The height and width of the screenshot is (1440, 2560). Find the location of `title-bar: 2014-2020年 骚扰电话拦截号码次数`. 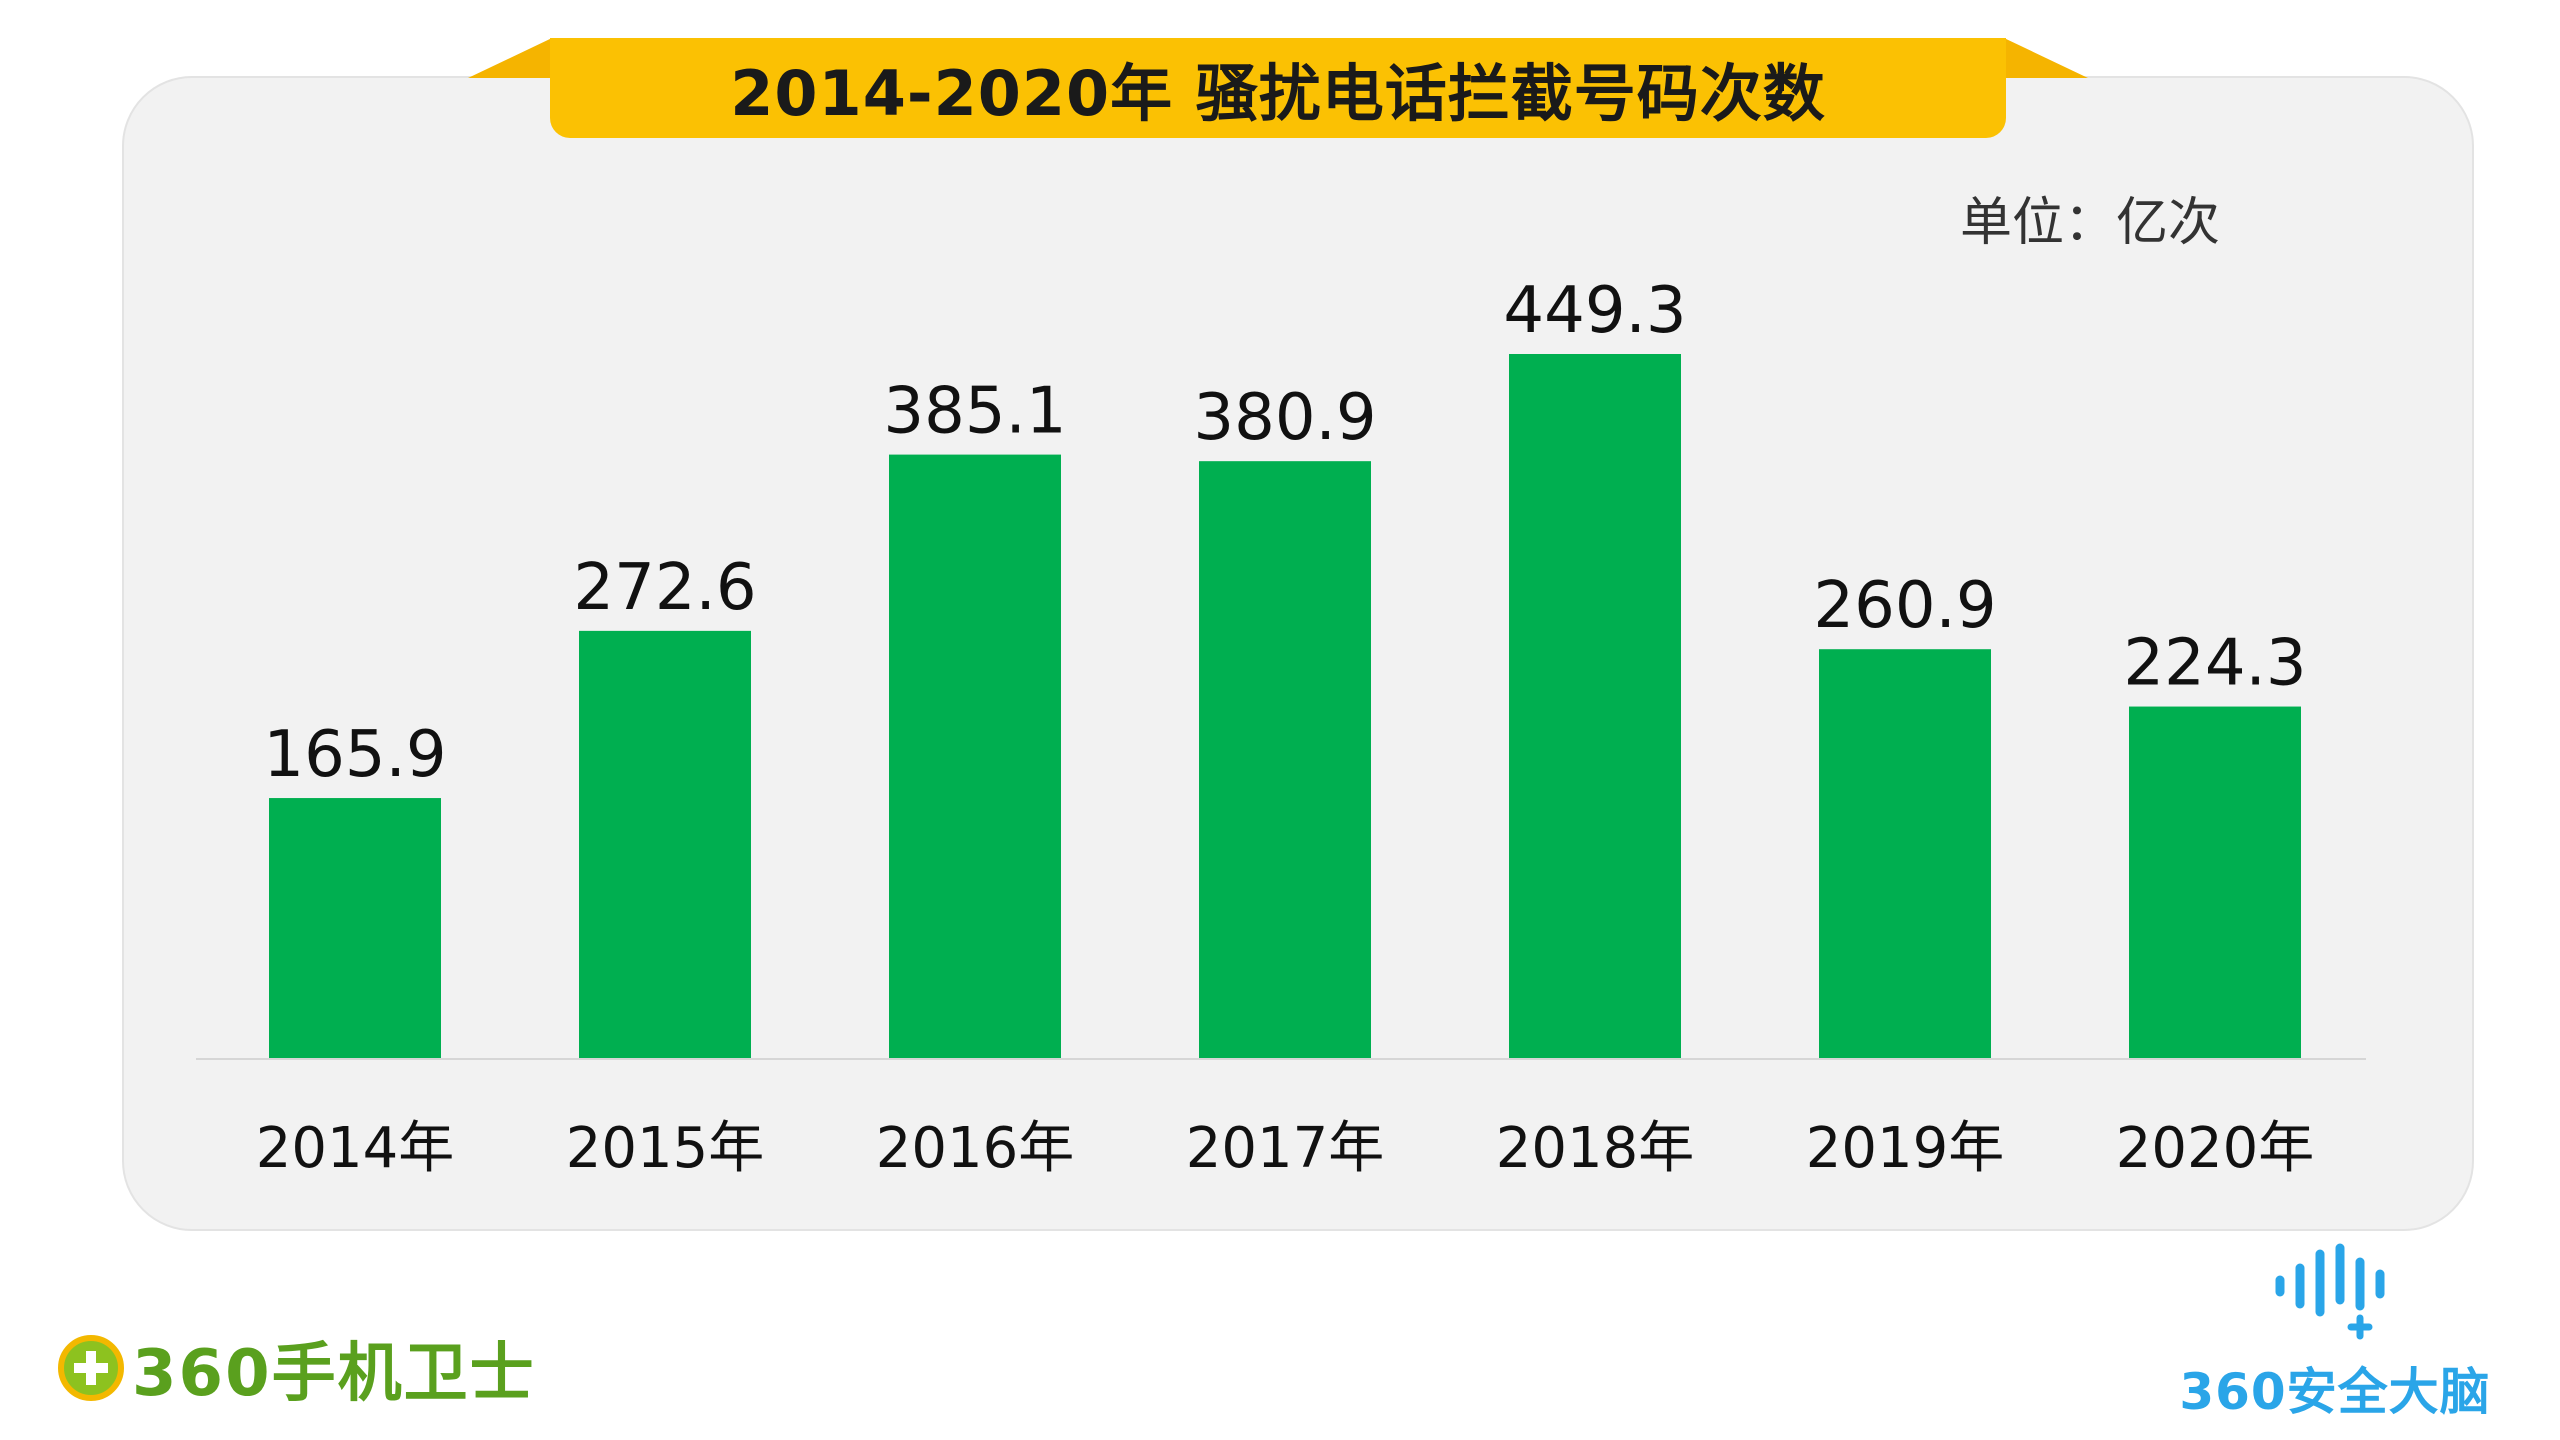

title-bar: 2014-2020年 骚扰电话拦截号码次数 is located at coordinates (1278, 88).